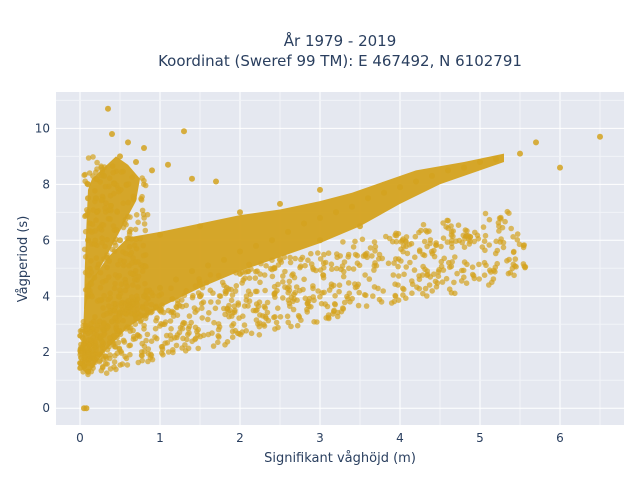 The image size is (640, 480). What do you see at coordinates (46, 184) in the screenshot?
I see `y-tick-label: 8` at bounding box center [46, 184].